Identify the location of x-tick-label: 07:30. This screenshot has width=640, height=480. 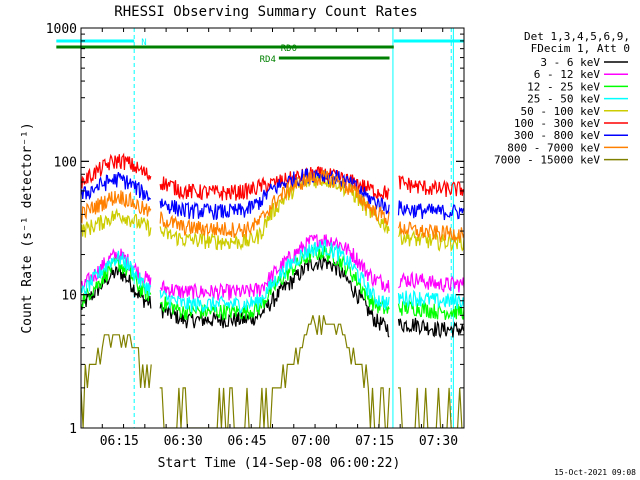
(438, 441).